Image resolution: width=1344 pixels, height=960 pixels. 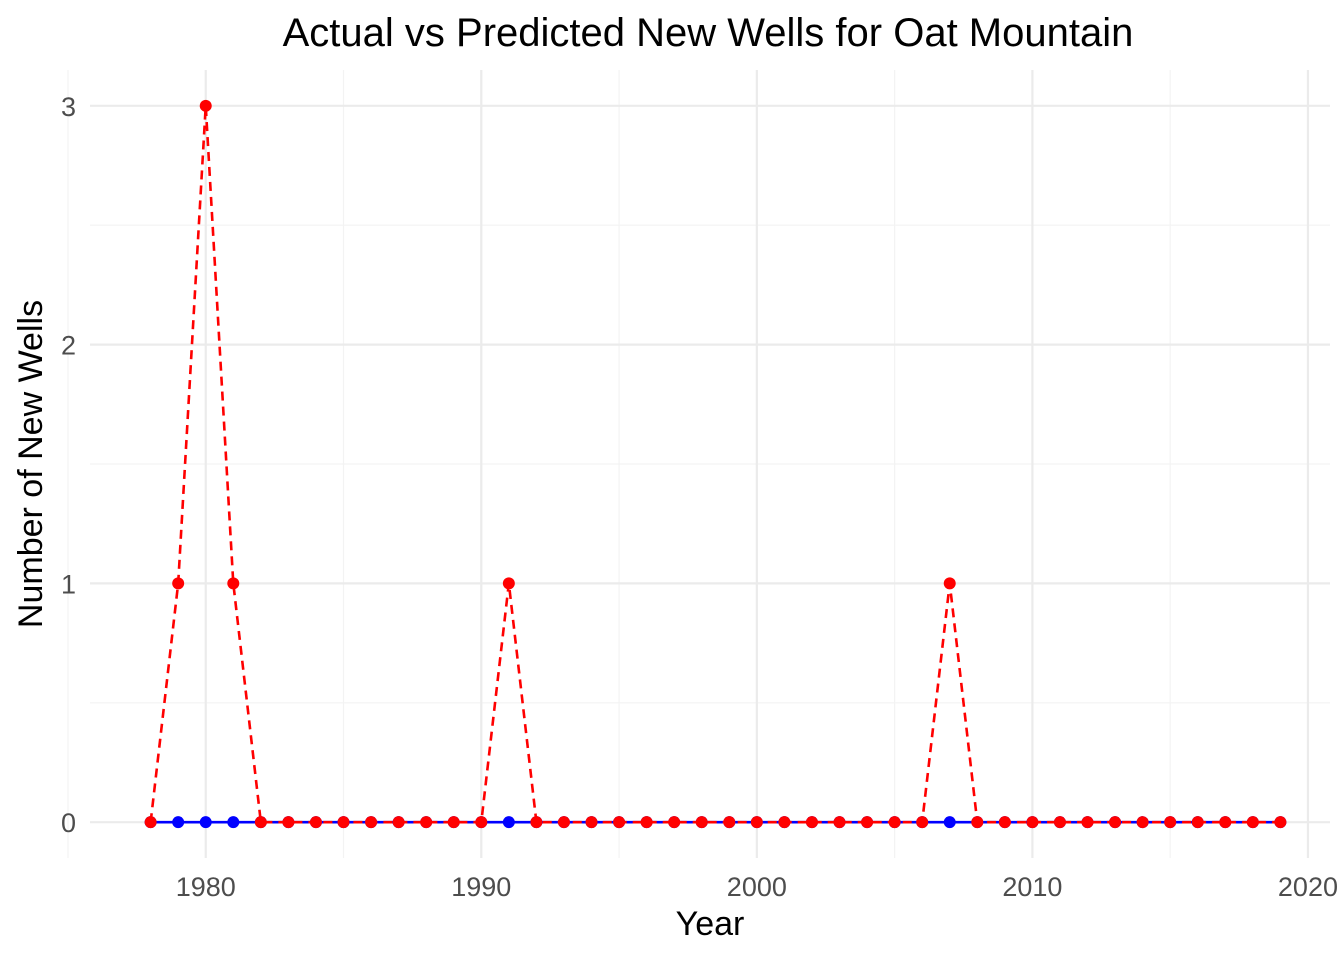 I want to click on y-tick-label: 1, so click(x=68, y=584).